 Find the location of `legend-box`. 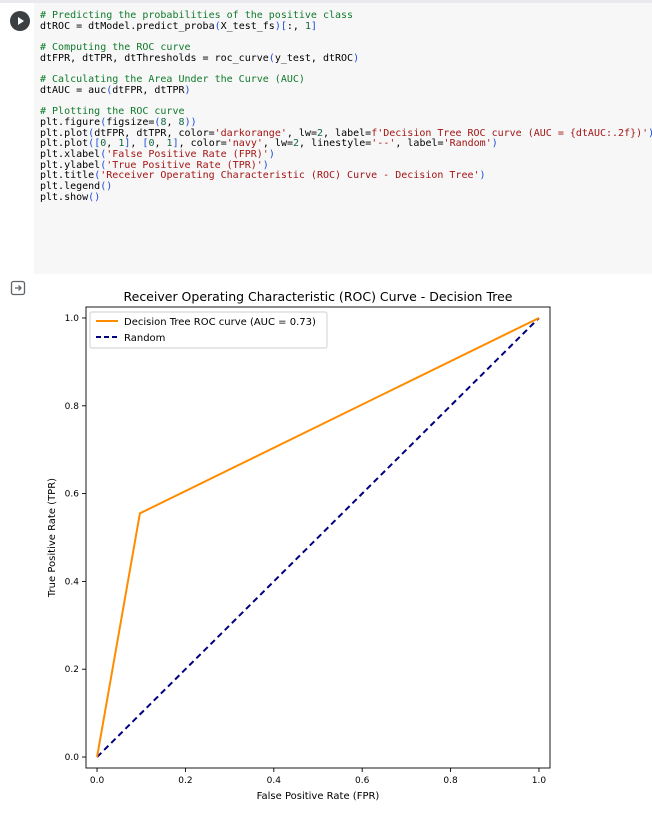

legend-box is located at coordinates (208, 330).